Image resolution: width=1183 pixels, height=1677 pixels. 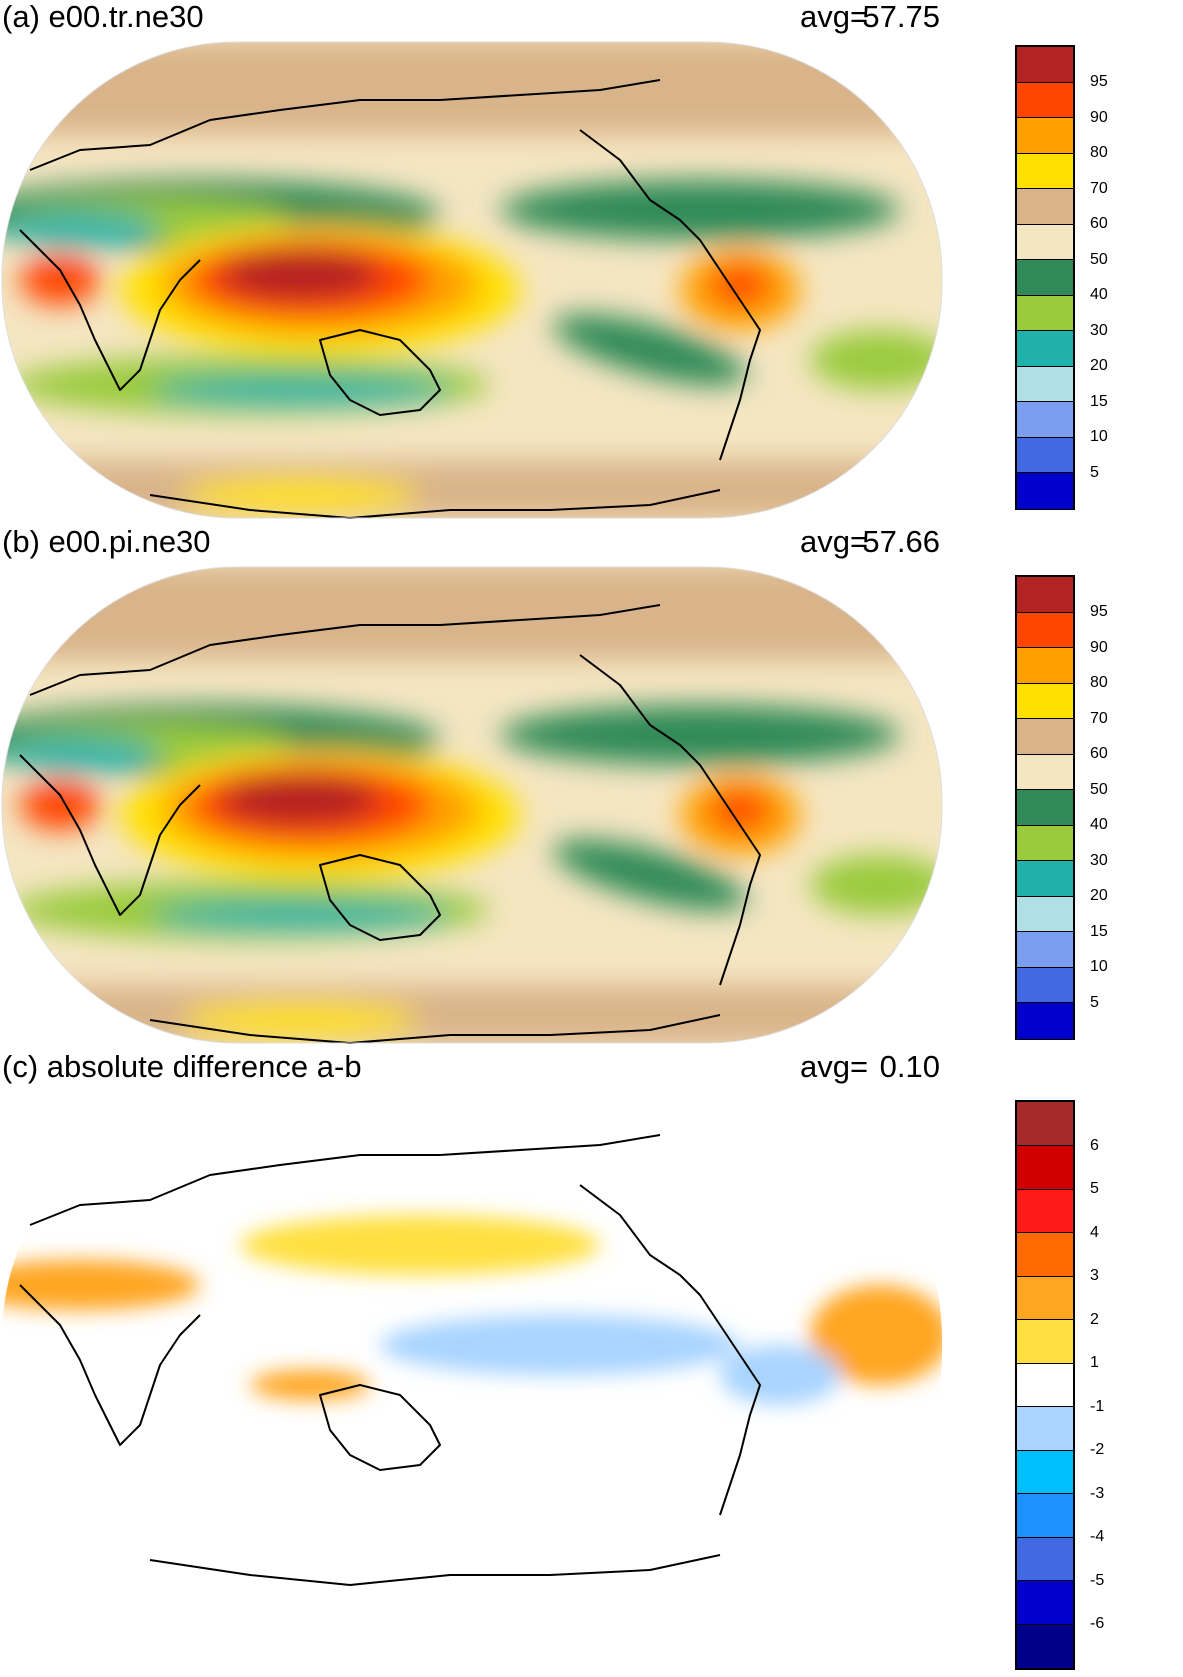 What do you see at coordinates (901, 541) in the screenshot?
I see `panel-b-avg-value: 57.66` at bounding box center [901, 541].